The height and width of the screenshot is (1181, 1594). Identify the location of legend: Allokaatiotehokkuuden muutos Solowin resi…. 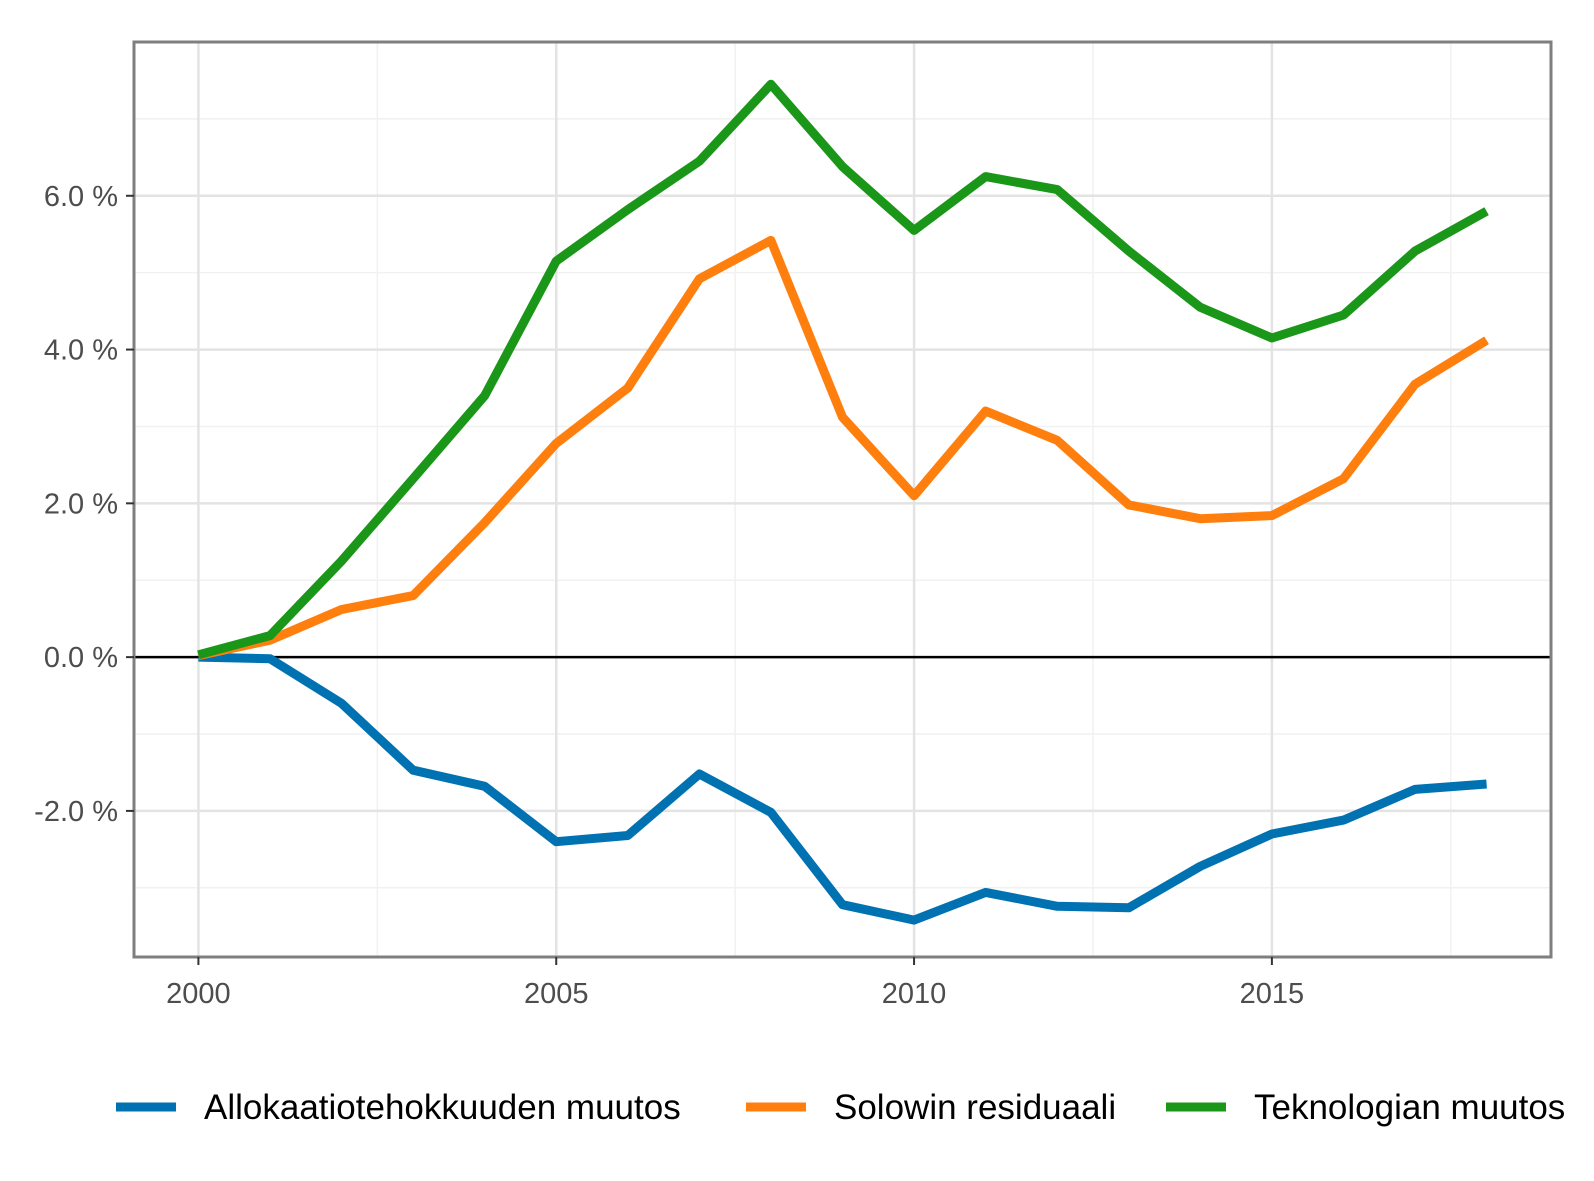
(840, 1107).